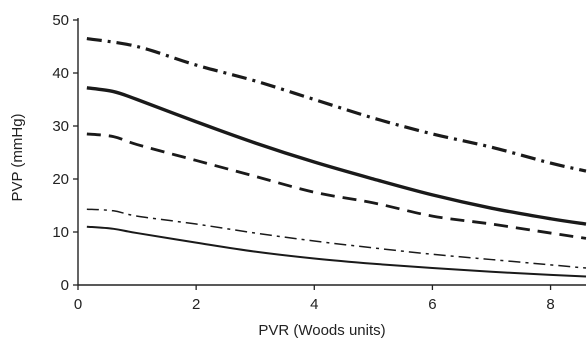 This screenshot has height=341, width=588. What do you see at coordinates (314, 304) in the screenshot?
I see `x-tick-label: 4` at bounding box center [314, 304].